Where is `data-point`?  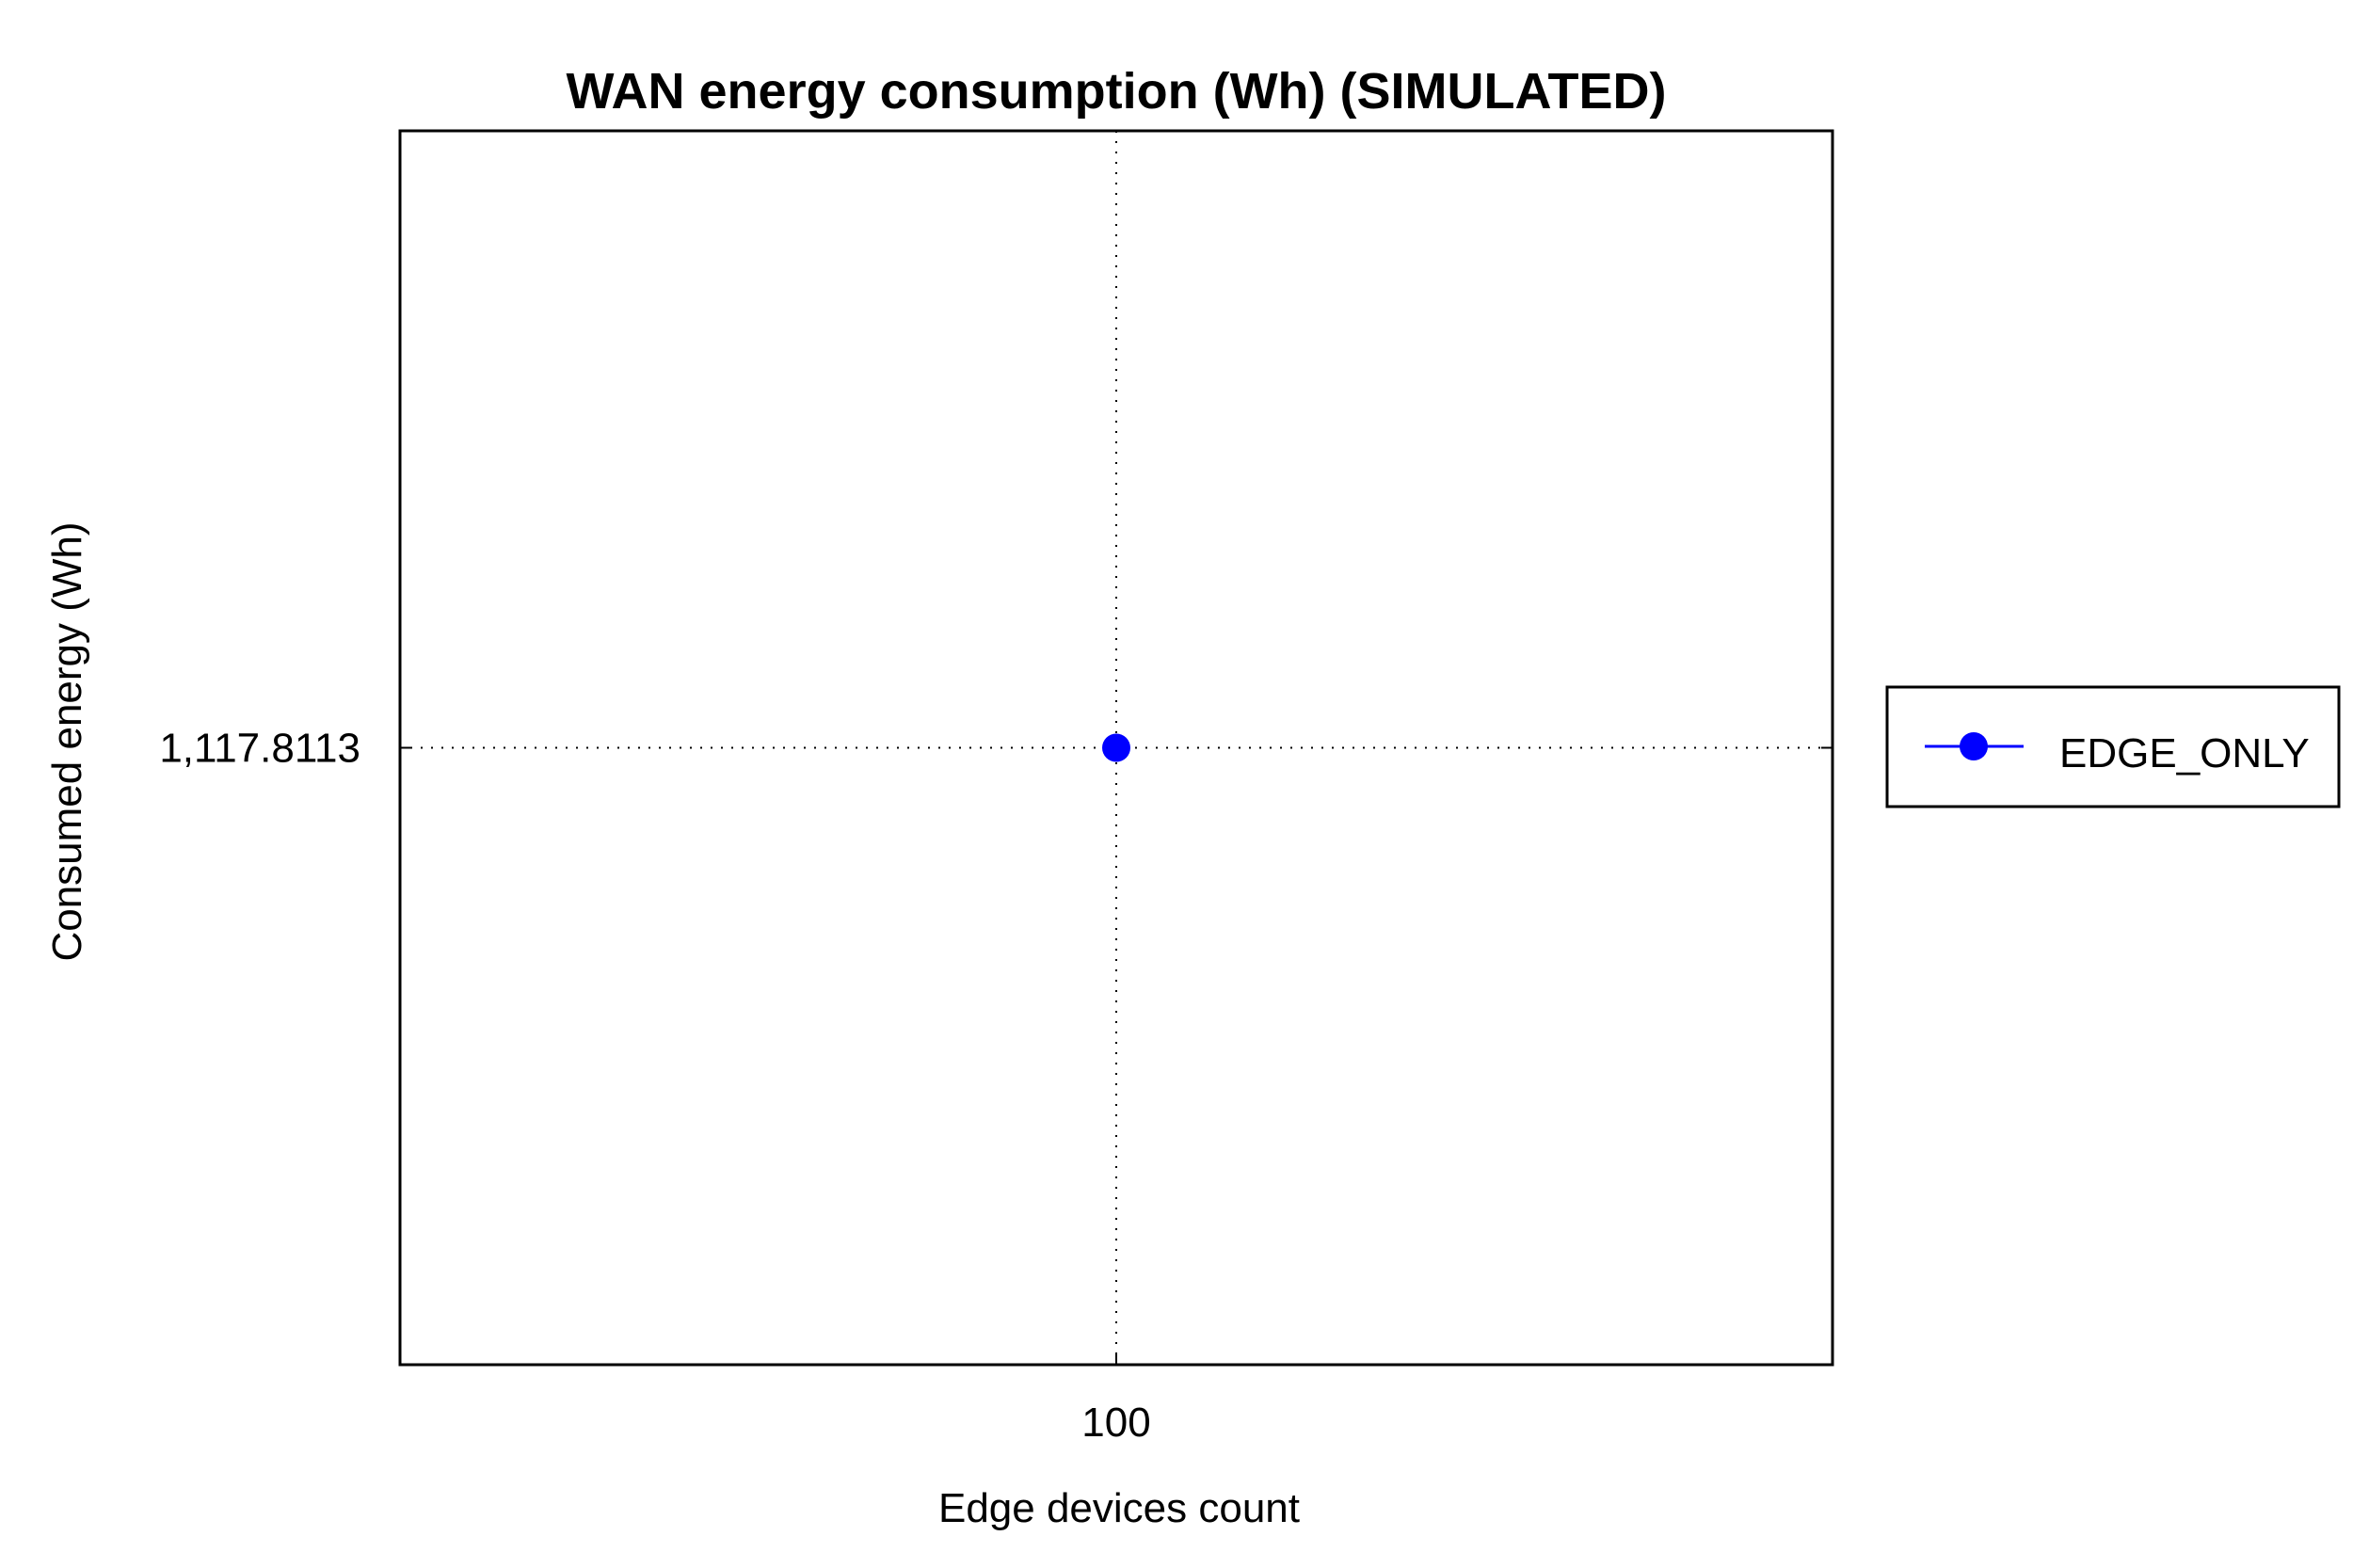 data-point is located at coordinates (1116, 747).